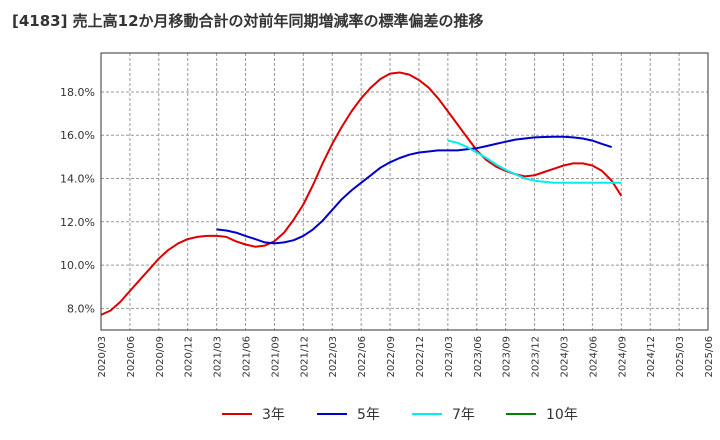  What do you see at coordinates (77, 135) in the screenshot?
I see `y-tick-label: 16.0%` at bounding box center [77, 135].